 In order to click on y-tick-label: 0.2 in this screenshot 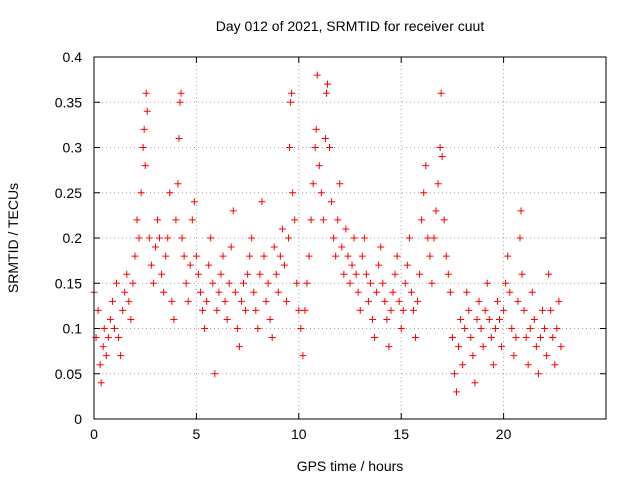, I will do `click(73, 238)`.